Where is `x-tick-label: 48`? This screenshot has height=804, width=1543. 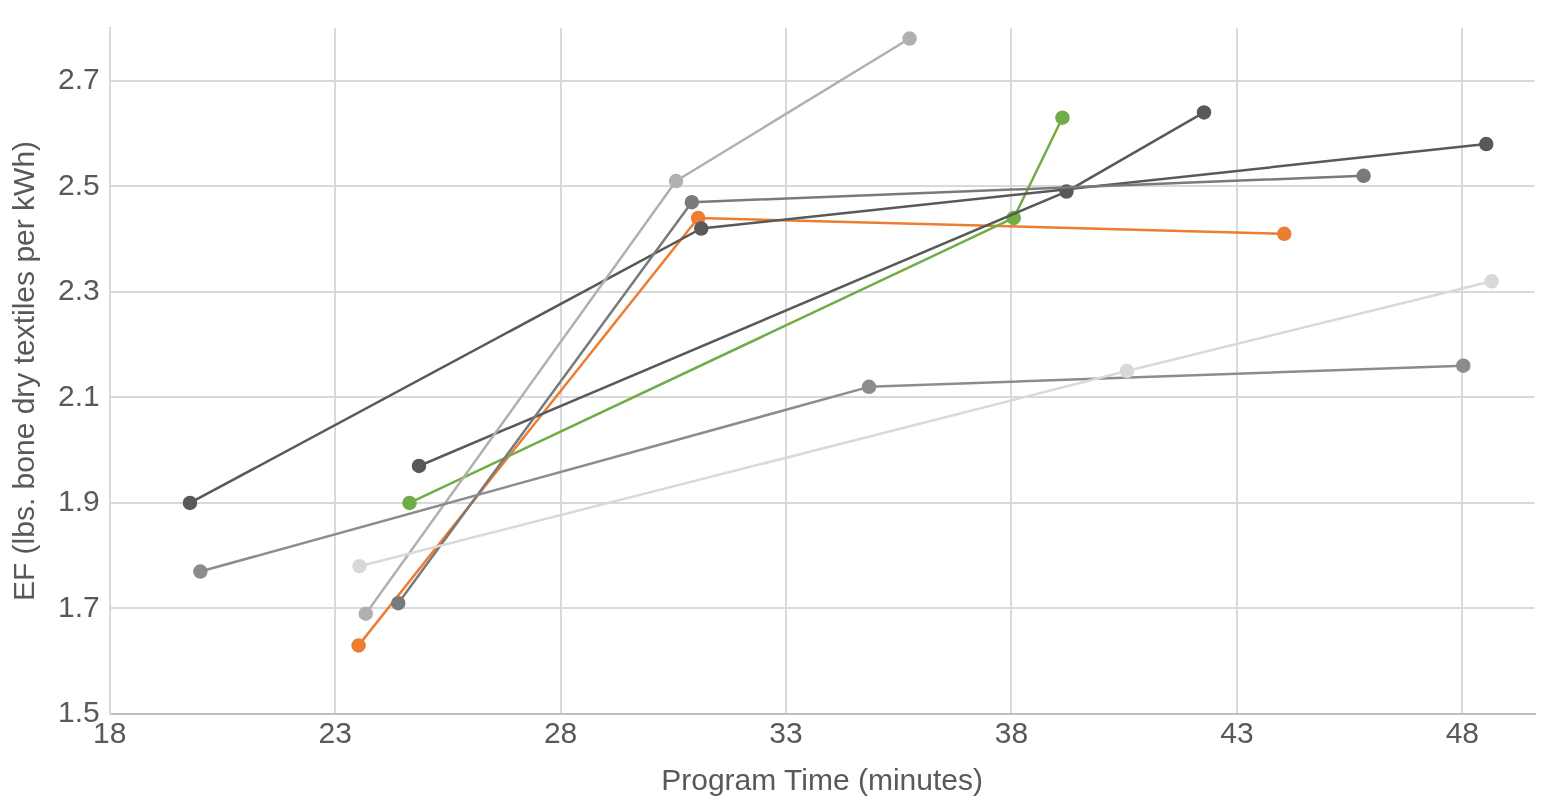
x-tick-label: 48 is located at coordinates (1462, 733).